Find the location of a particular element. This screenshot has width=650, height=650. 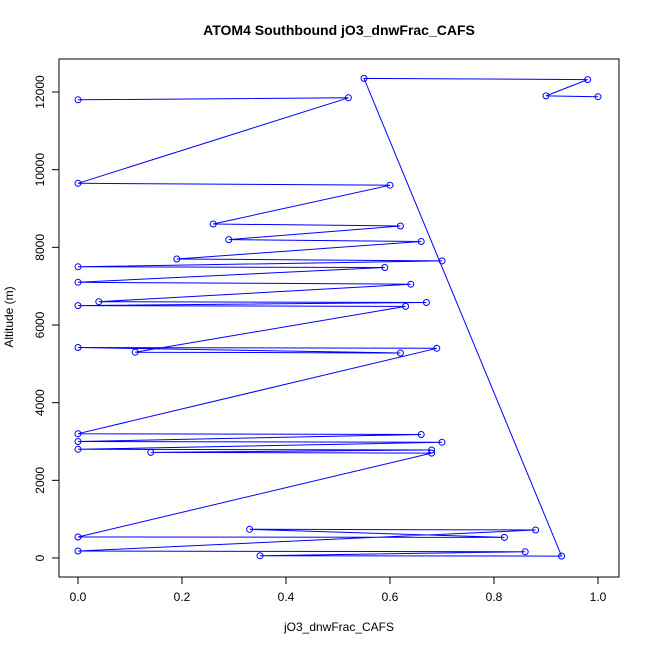

x-tick-label: 0.4 is located at coordinates (286, 597).